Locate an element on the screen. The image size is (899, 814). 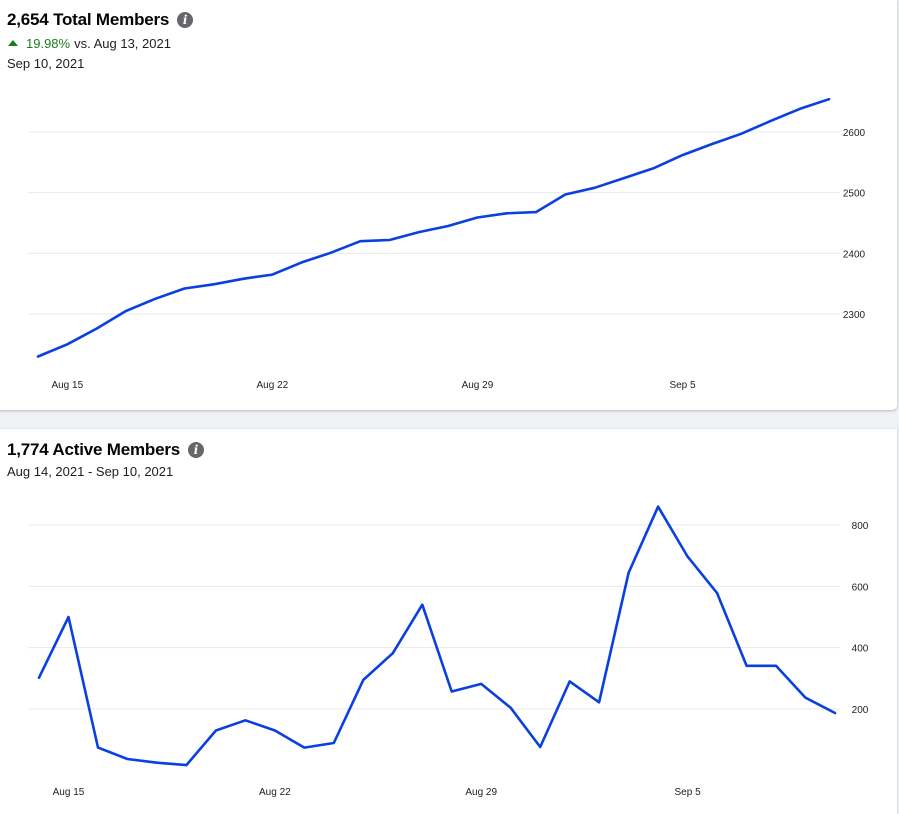
y-tick-label: 600 is located at coordinates (860, 587).